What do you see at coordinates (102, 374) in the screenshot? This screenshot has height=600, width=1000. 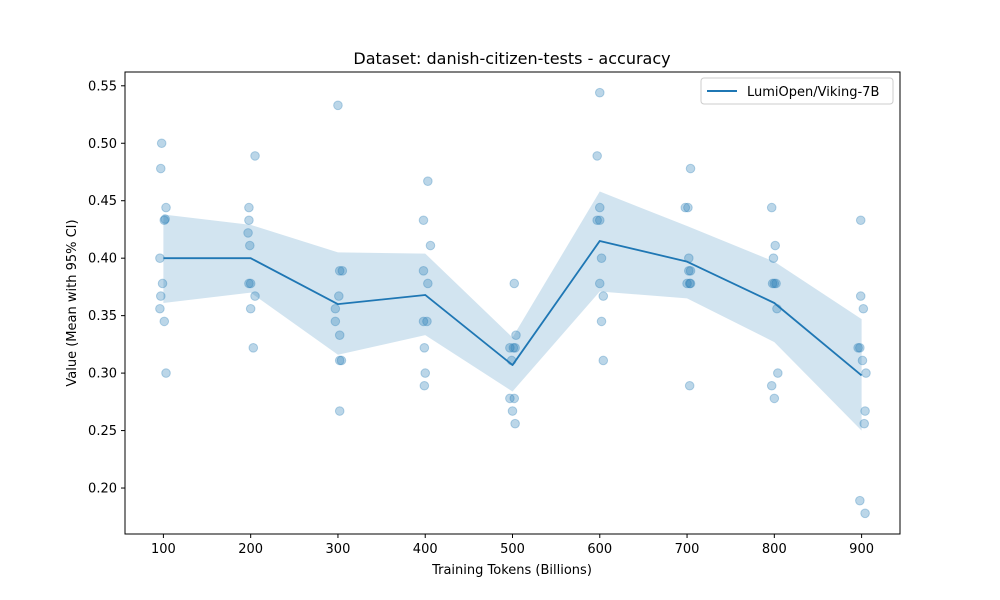 I see `y-tick-label: 0.30` at bounding box center [102, 374].